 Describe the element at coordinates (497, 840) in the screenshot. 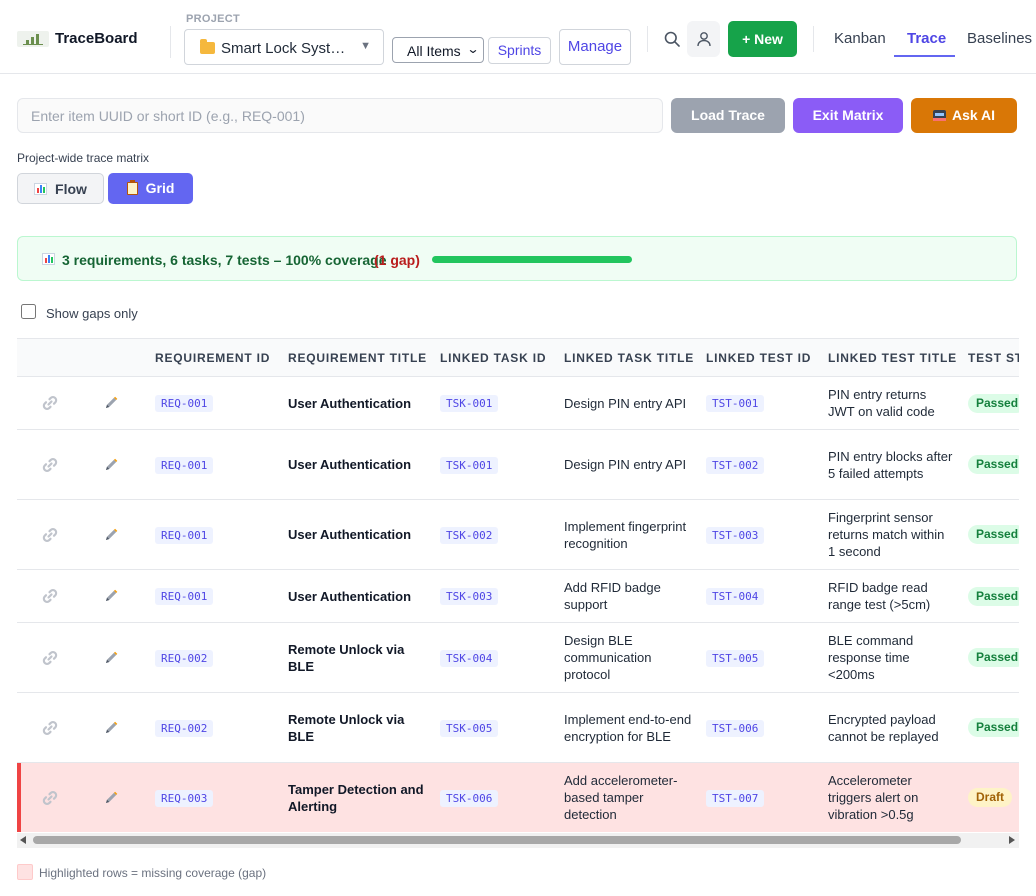

I see `scrollbar-thumb` at that location.